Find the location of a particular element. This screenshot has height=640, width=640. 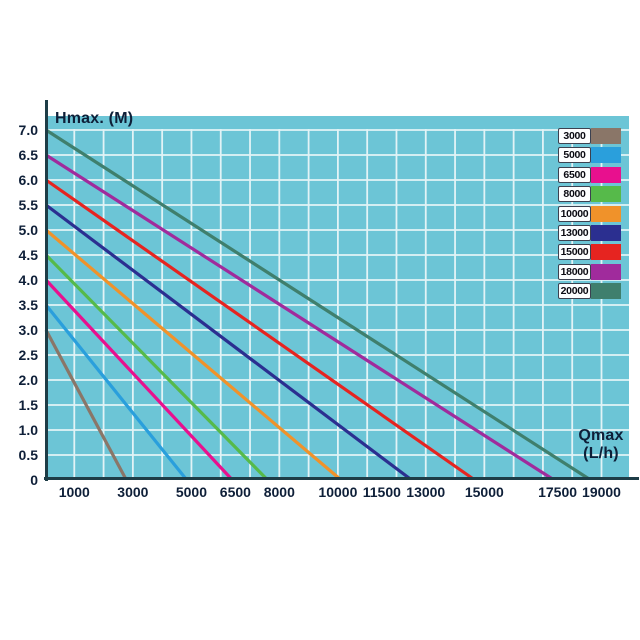

y-tick-label-5.0: 5.0 is located at coordinates (28, 230).